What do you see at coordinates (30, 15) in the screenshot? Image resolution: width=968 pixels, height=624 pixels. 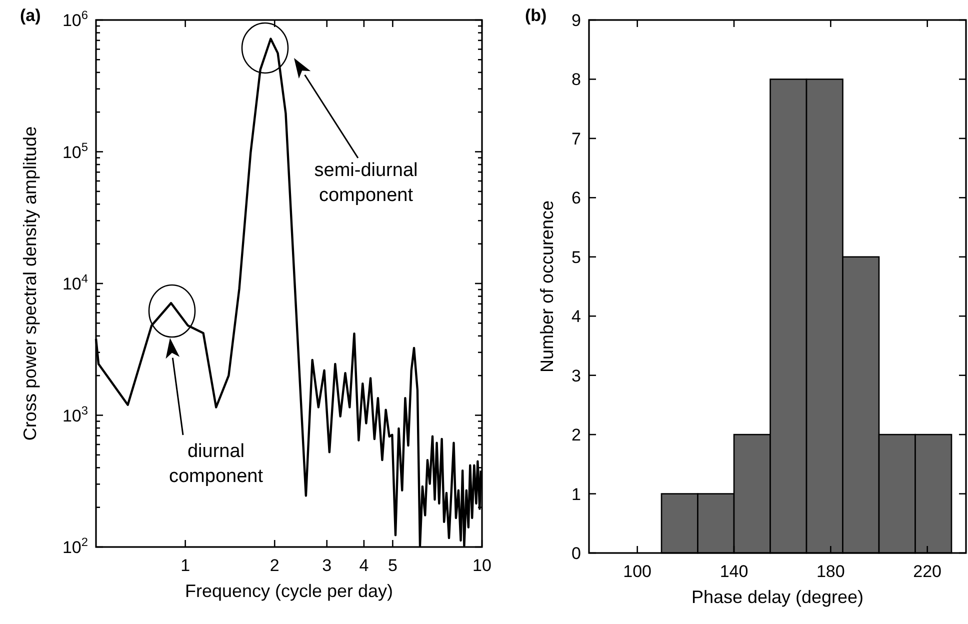 I see `chart-title: (a)` at bounding box center [30, 15].